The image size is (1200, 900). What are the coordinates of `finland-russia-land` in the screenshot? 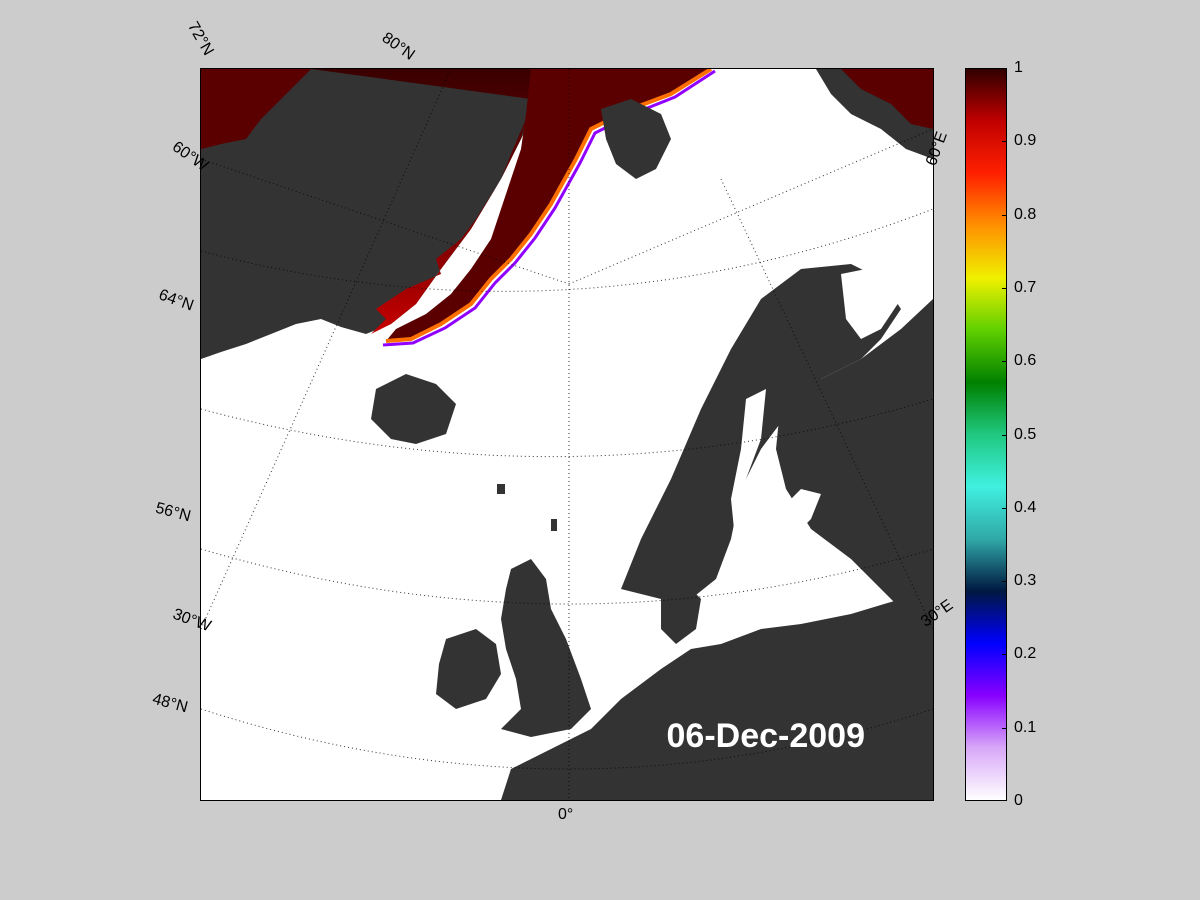 It's located at (854, 464).